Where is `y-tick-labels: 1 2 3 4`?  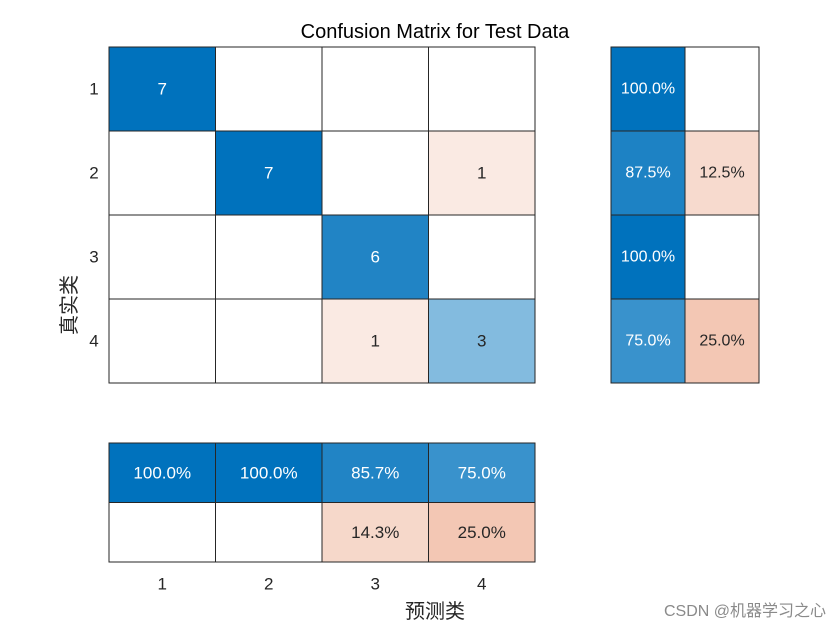 y-tick-labels: 1 2 3 4 is located at coordinates (93, 215).